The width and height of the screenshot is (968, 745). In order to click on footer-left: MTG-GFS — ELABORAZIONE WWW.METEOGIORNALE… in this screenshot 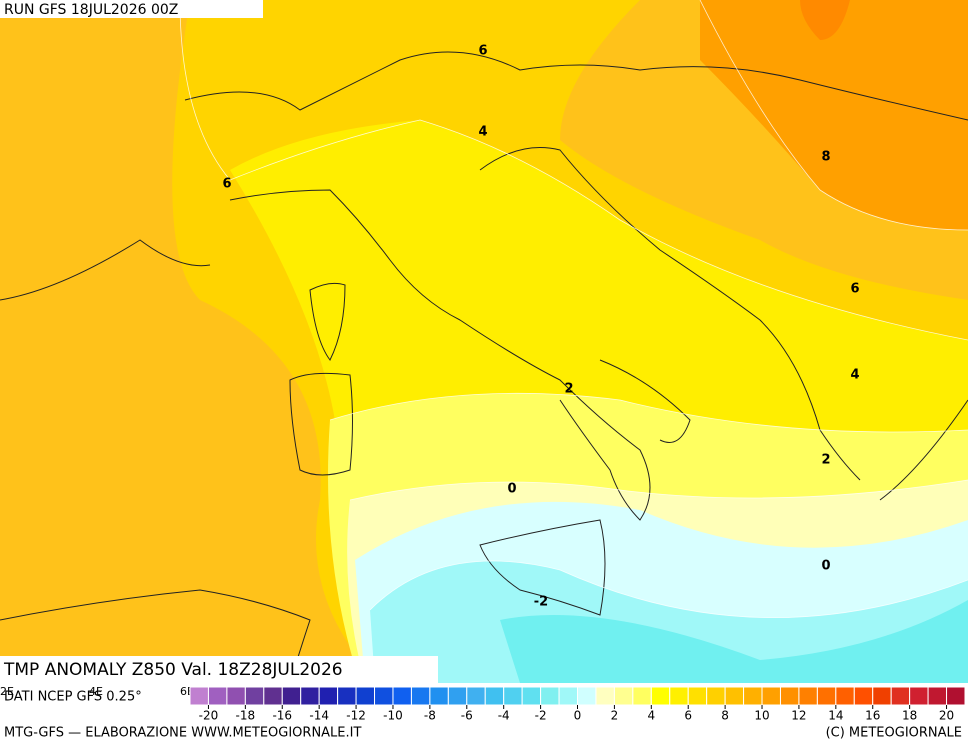, I will do `click(182, 733)`.